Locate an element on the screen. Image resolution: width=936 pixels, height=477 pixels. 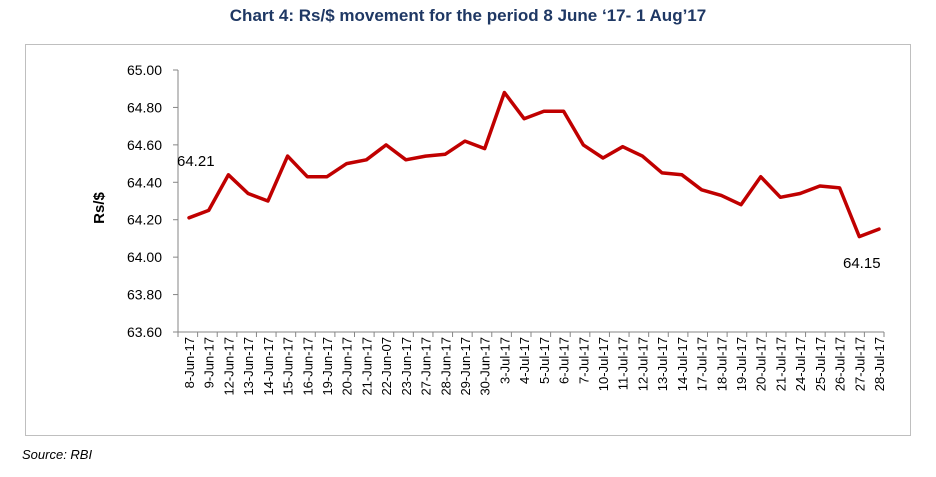
y-tick-label: 65.00 is located at coordinates (144, 70).